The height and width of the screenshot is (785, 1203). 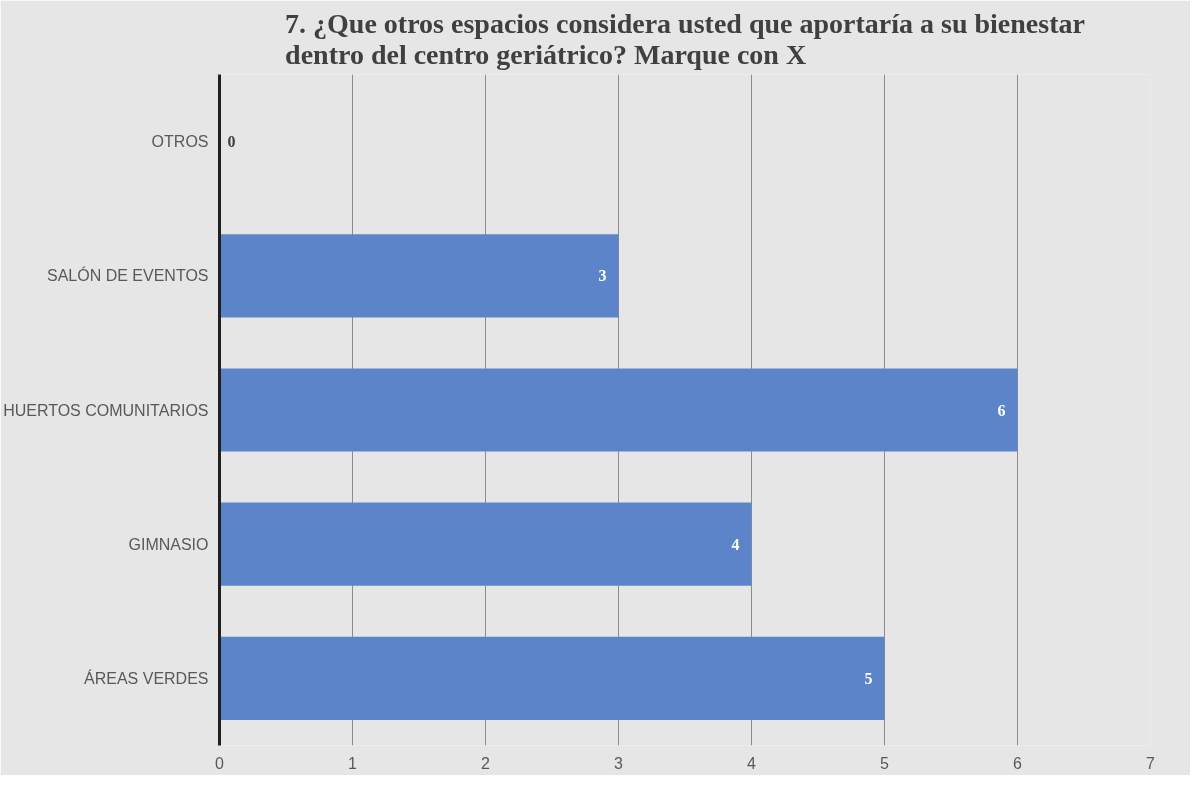 What do you see at coordinates (1001, 410) in the screenshot?
I see `data-label: 6` at bounding box center [1001, 410].